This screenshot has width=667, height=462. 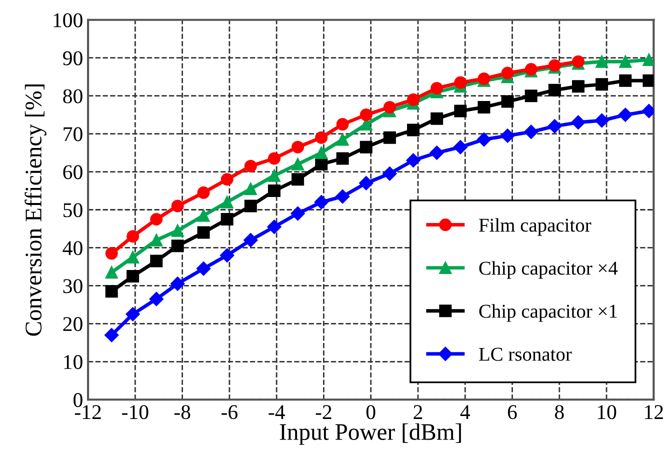 What do you see at coordinates (87, 412) in the screenshot?
I see `x-tick-label: -12` at bounding box center [87, 412].